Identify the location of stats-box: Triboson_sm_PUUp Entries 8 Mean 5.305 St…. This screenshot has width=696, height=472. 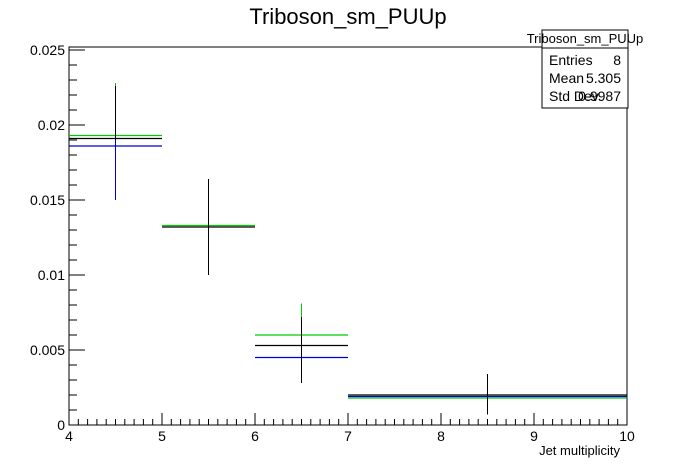
(585, 69).